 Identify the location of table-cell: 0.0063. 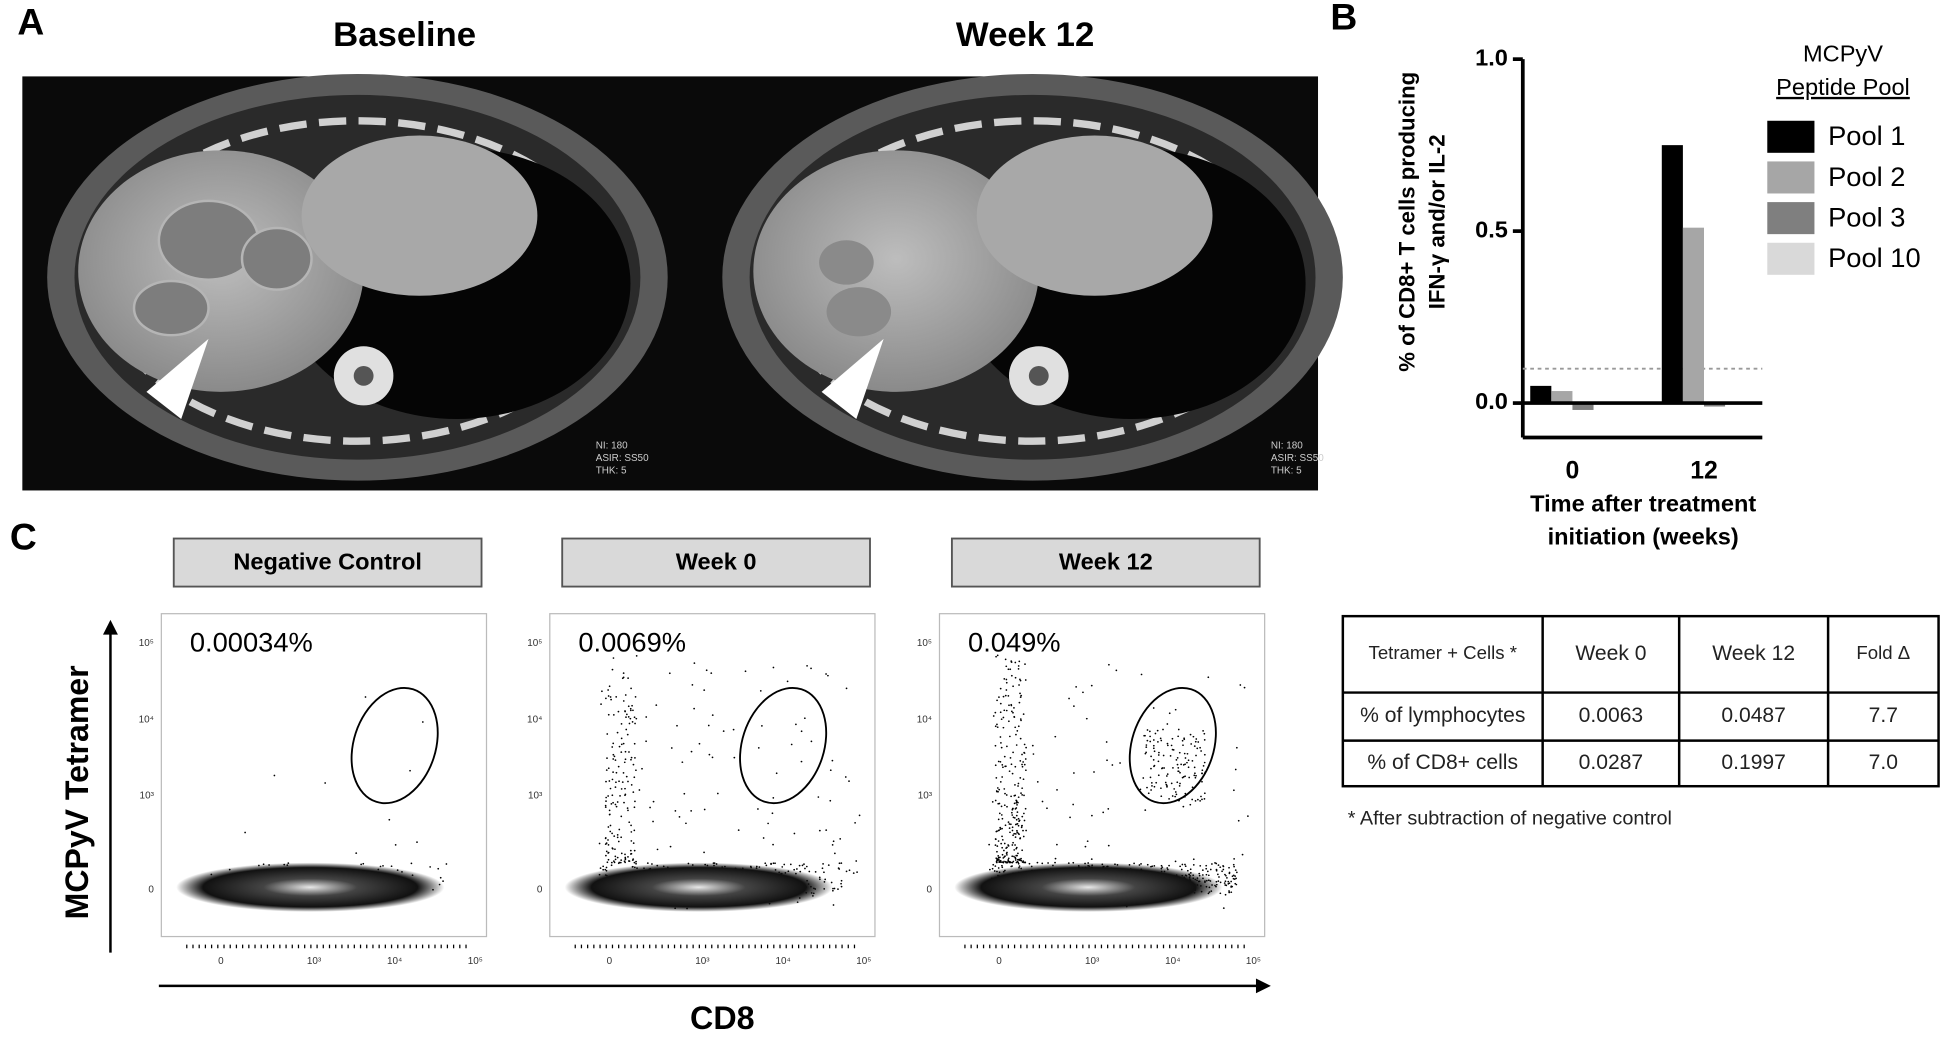
(1611, 715).